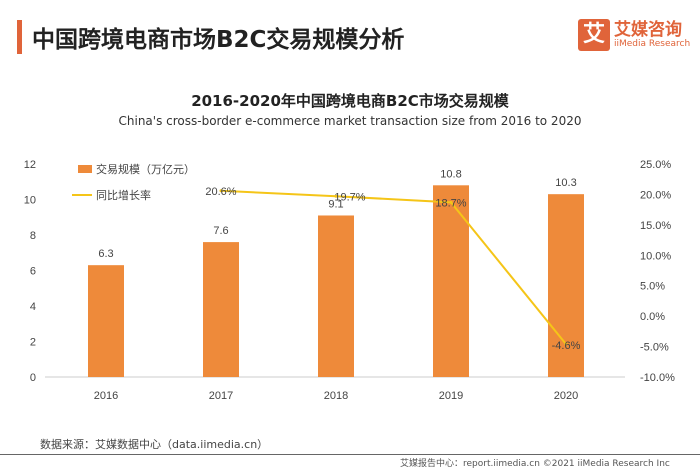 This screenshot has height=470, width=700. Describe the element at coordinates (220, 231) in the screenshot. I see `bar-label: 7.6` at that location.